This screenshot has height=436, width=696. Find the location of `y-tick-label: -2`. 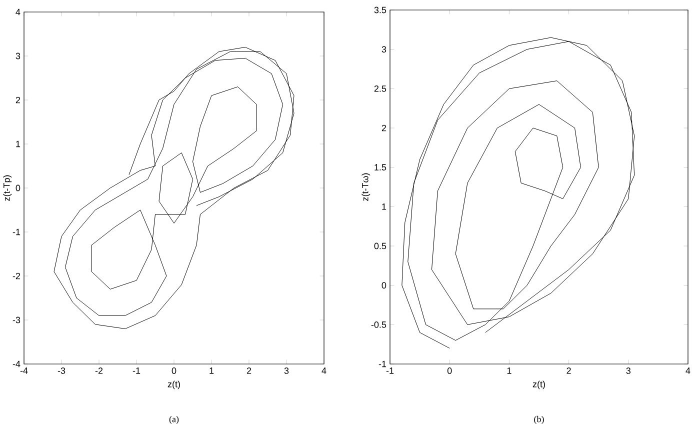

y-tick-label: -2 is located at coordinates (16, 276).